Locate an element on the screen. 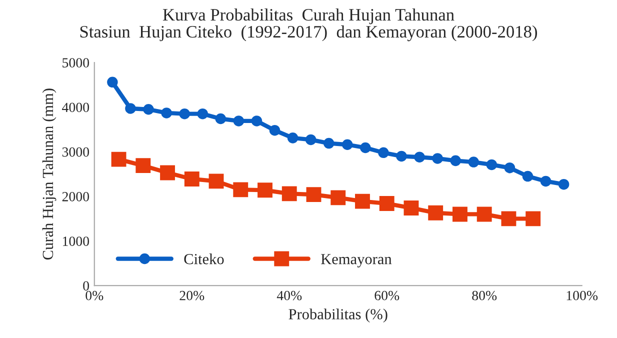 The image size is (617, 338). y-axis-title: Curah Hujan Tahunan (mm) is located at coordinates (49, 174).